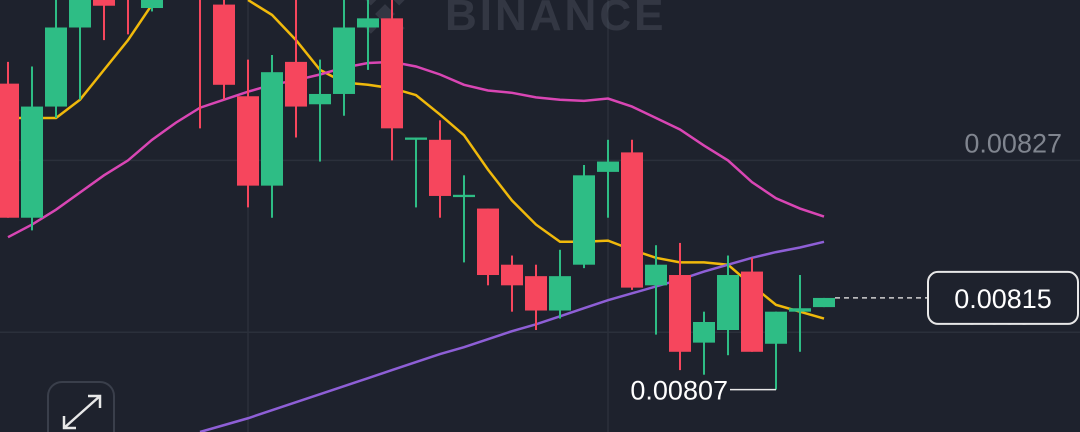 The height and width of the screenshot is (432, 1080). What do you see at coordinates (679, 391) in the screenshot?
I see `low-label: 0.00807` at bounding box center [679, 391].